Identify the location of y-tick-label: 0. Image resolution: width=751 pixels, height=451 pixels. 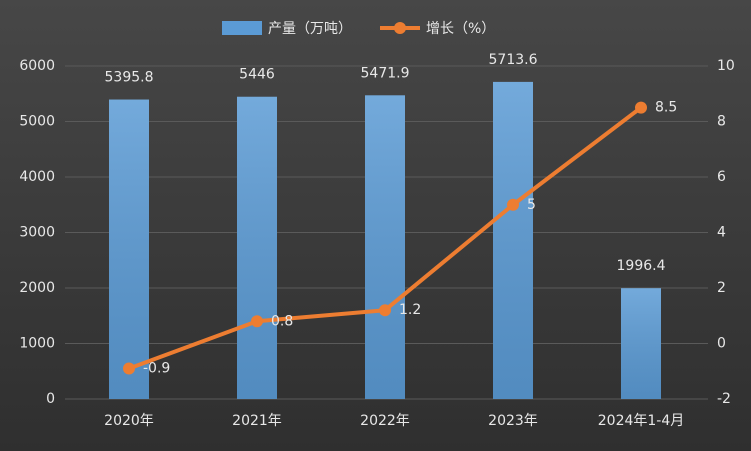
(50, 399).